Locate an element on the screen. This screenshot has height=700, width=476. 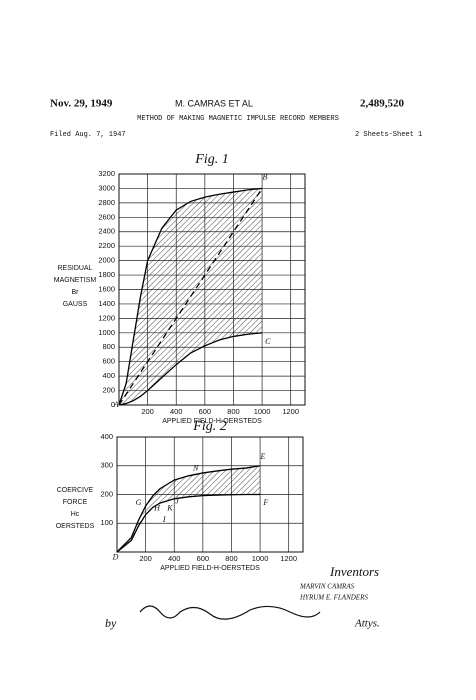
y-tick-label: 2800 is located at coordinates (106, 202).